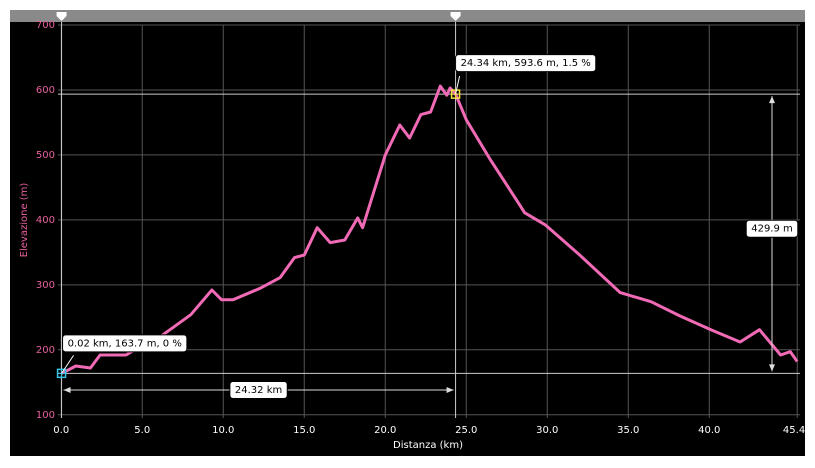 The image size is (815, 468). Describe the element at coordinates (428, 445) in the screenshot. I see `x-axis-label: Distanza (km)` at that location.